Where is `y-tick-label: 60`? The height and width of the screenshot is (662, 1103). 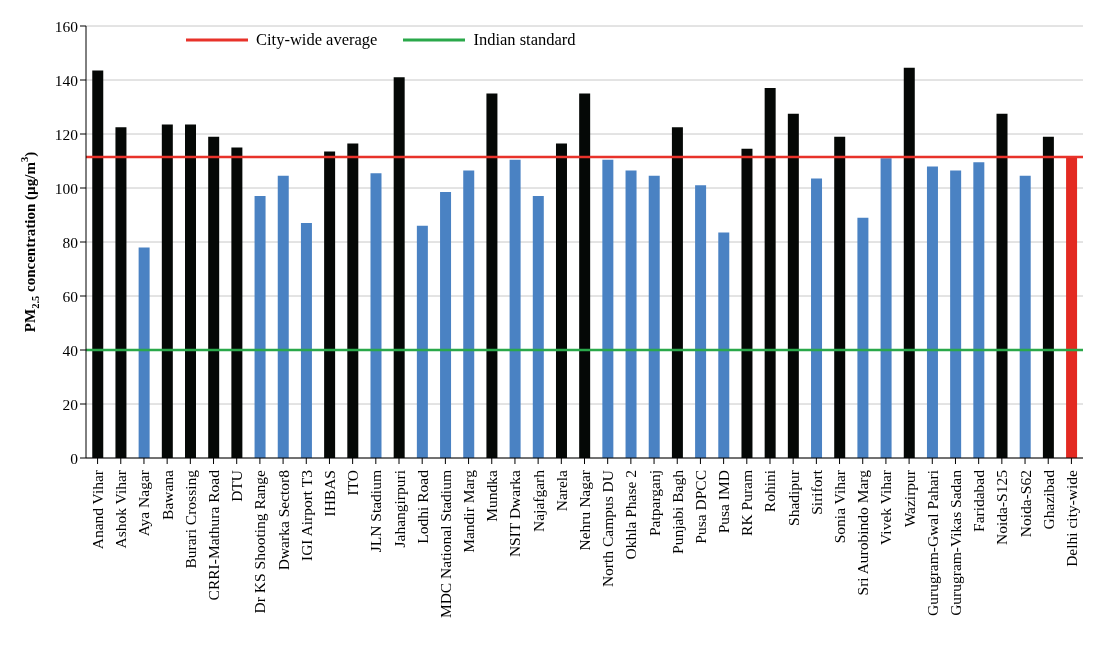
y-tick-label: 60 is located at coordinates (70, 296).